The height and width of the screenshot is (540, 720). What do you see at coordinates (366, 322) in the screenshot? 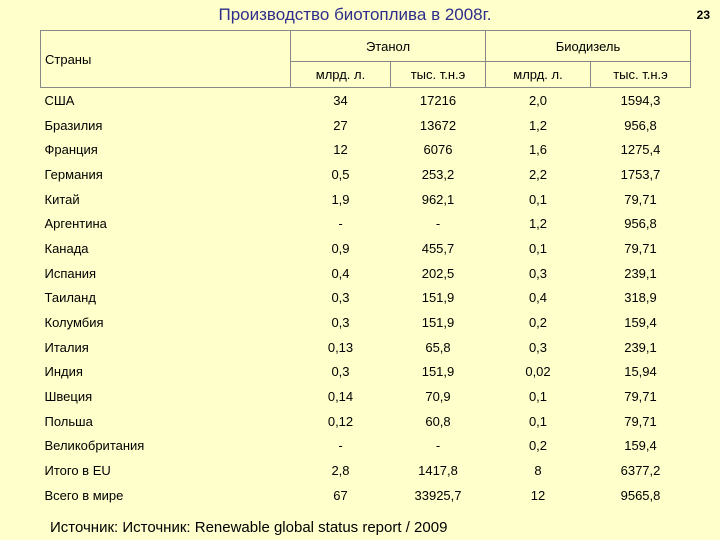
I see `table-row: Колумбия 0,3 151,9 0,2 159,4` at bounding box center [366, 322].